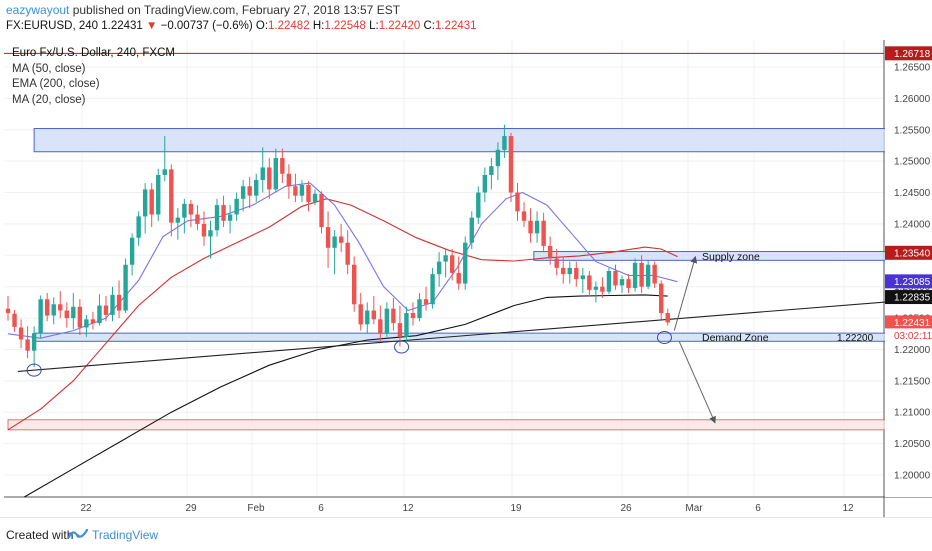 This screenshot has height=551, width=932. I want to click on price-tick-label: 1.25500, so click(912, 130).